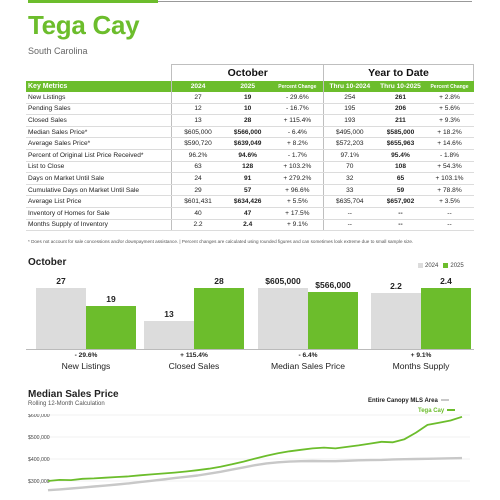  I want to click on series-line-canopy, so click(255, 474).